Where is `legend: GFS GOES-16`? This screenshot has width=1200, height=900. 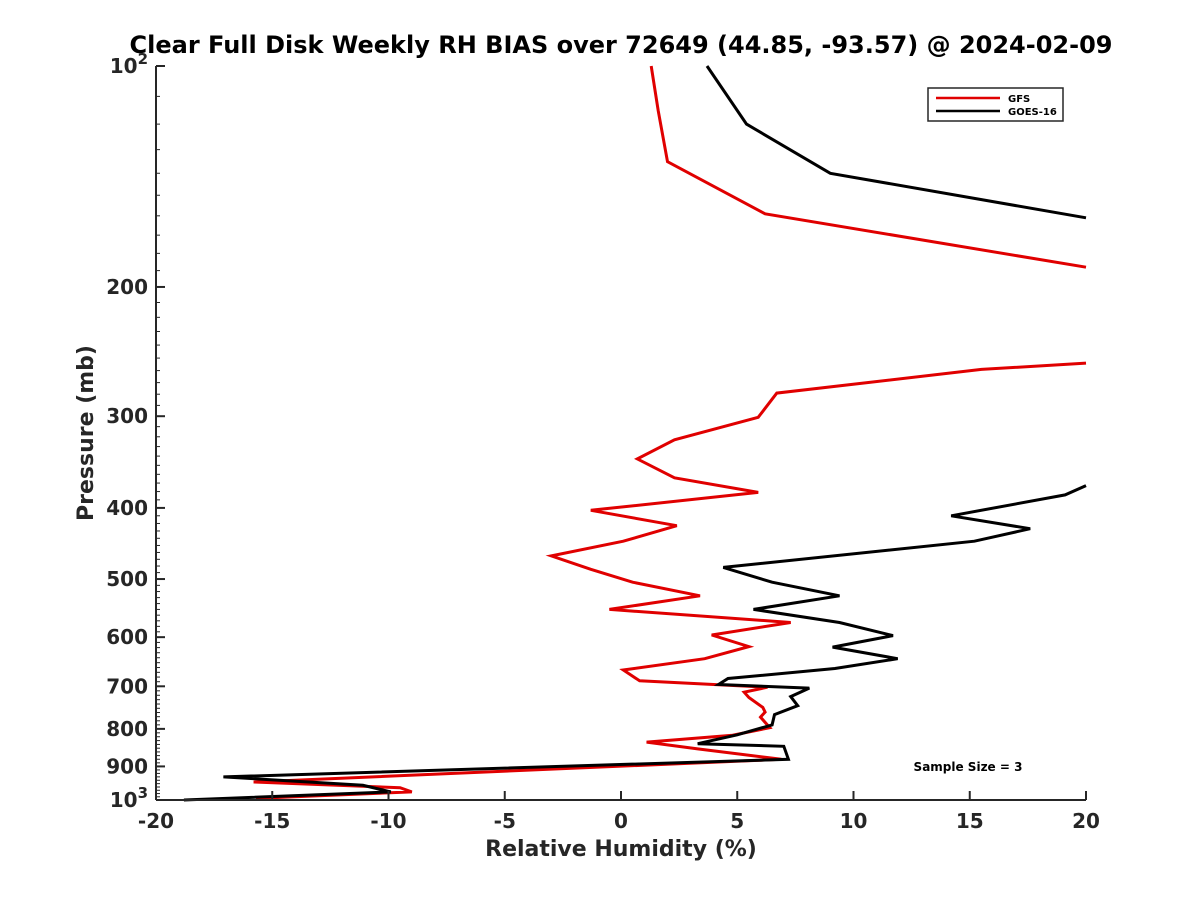
legend: GFS GOES-16 is located at coordinates (995, 104).